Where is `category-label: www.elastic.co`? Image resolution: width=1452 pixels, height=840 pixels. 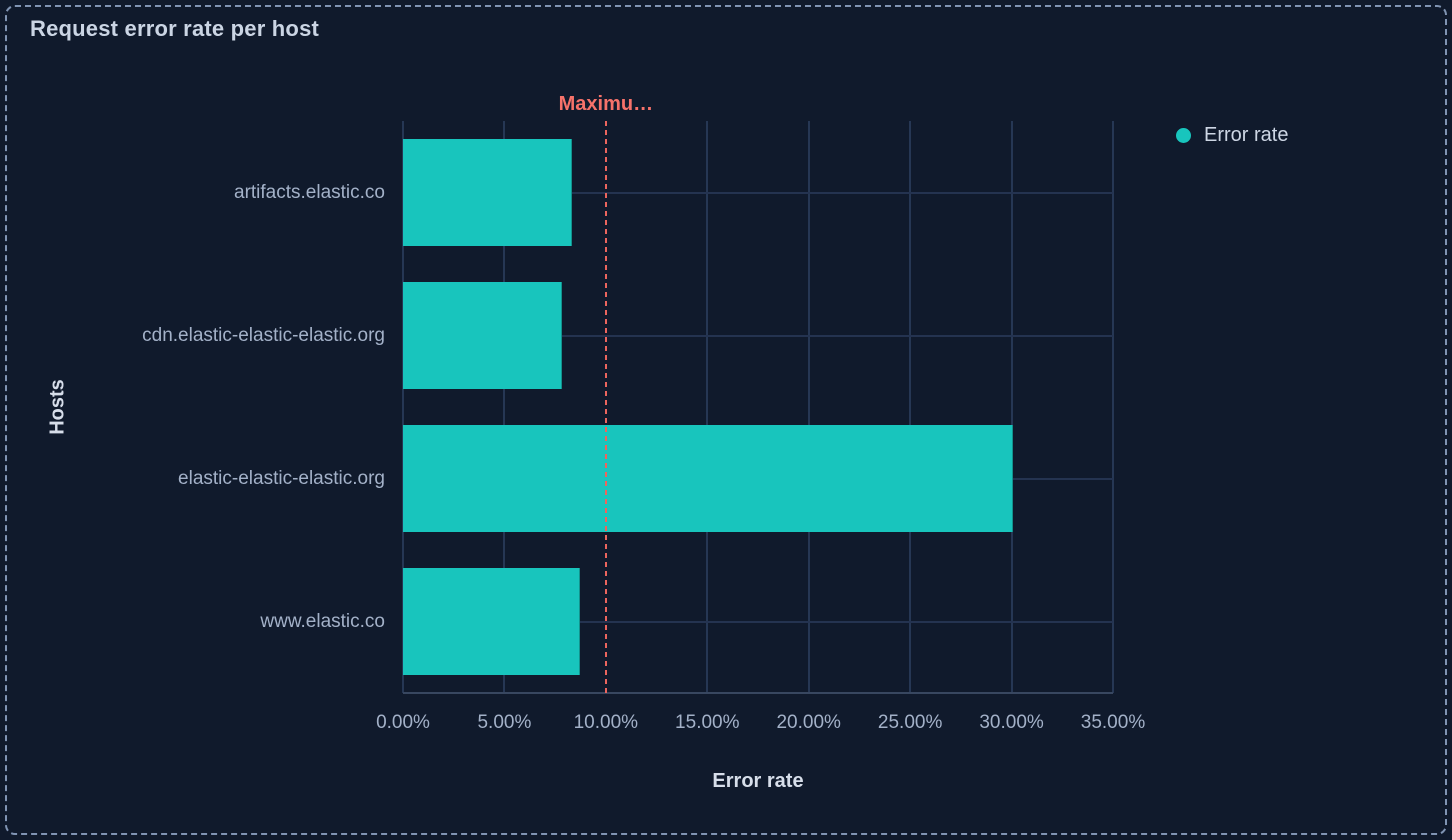 category-label: www.elastic.co is located at coordinates (322, 621).